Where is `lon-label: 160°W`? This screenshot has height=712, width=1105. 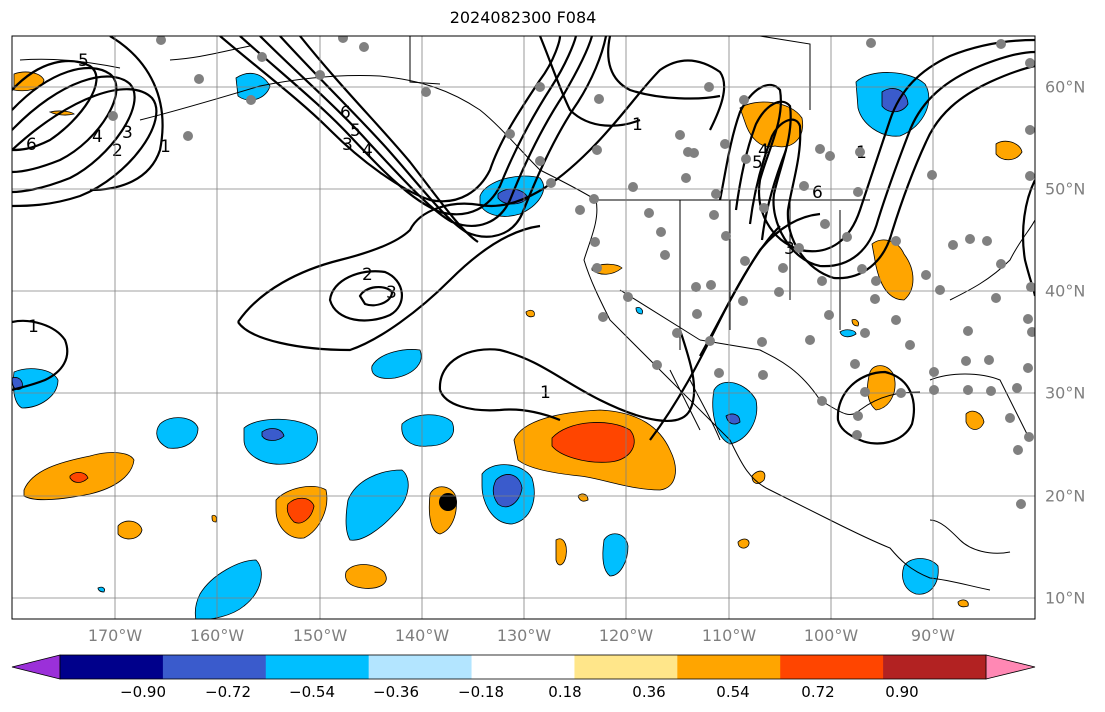
lon-label: 160°W is located at coordinates (217, 635).